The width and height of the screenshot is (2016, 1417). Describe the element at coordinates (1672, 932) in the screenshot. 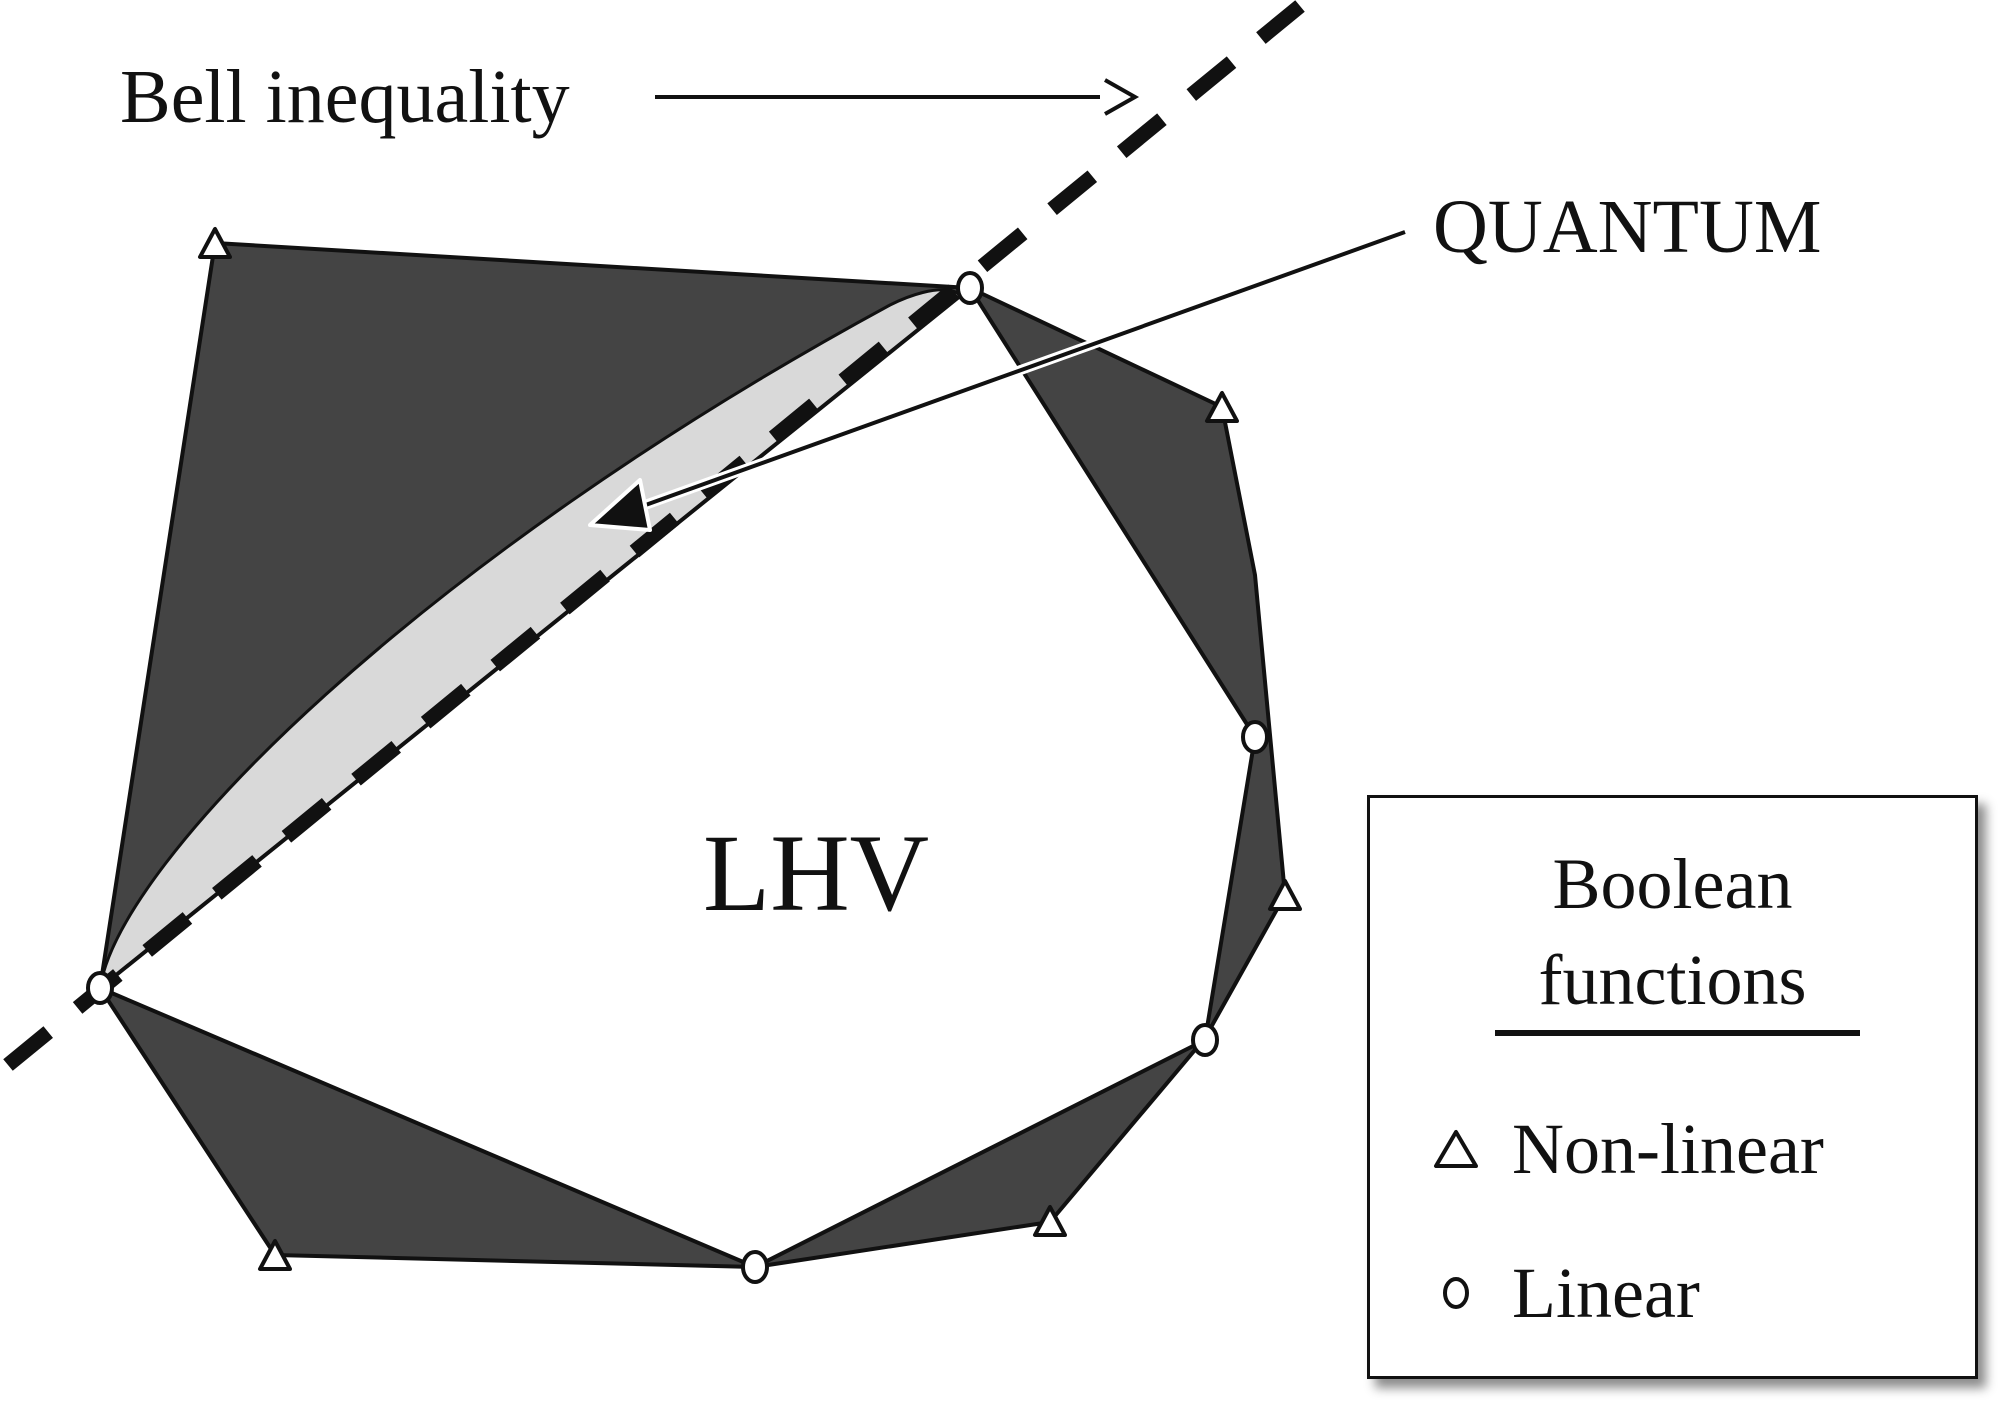

I see `legend-title: Boolean functions` at that location.